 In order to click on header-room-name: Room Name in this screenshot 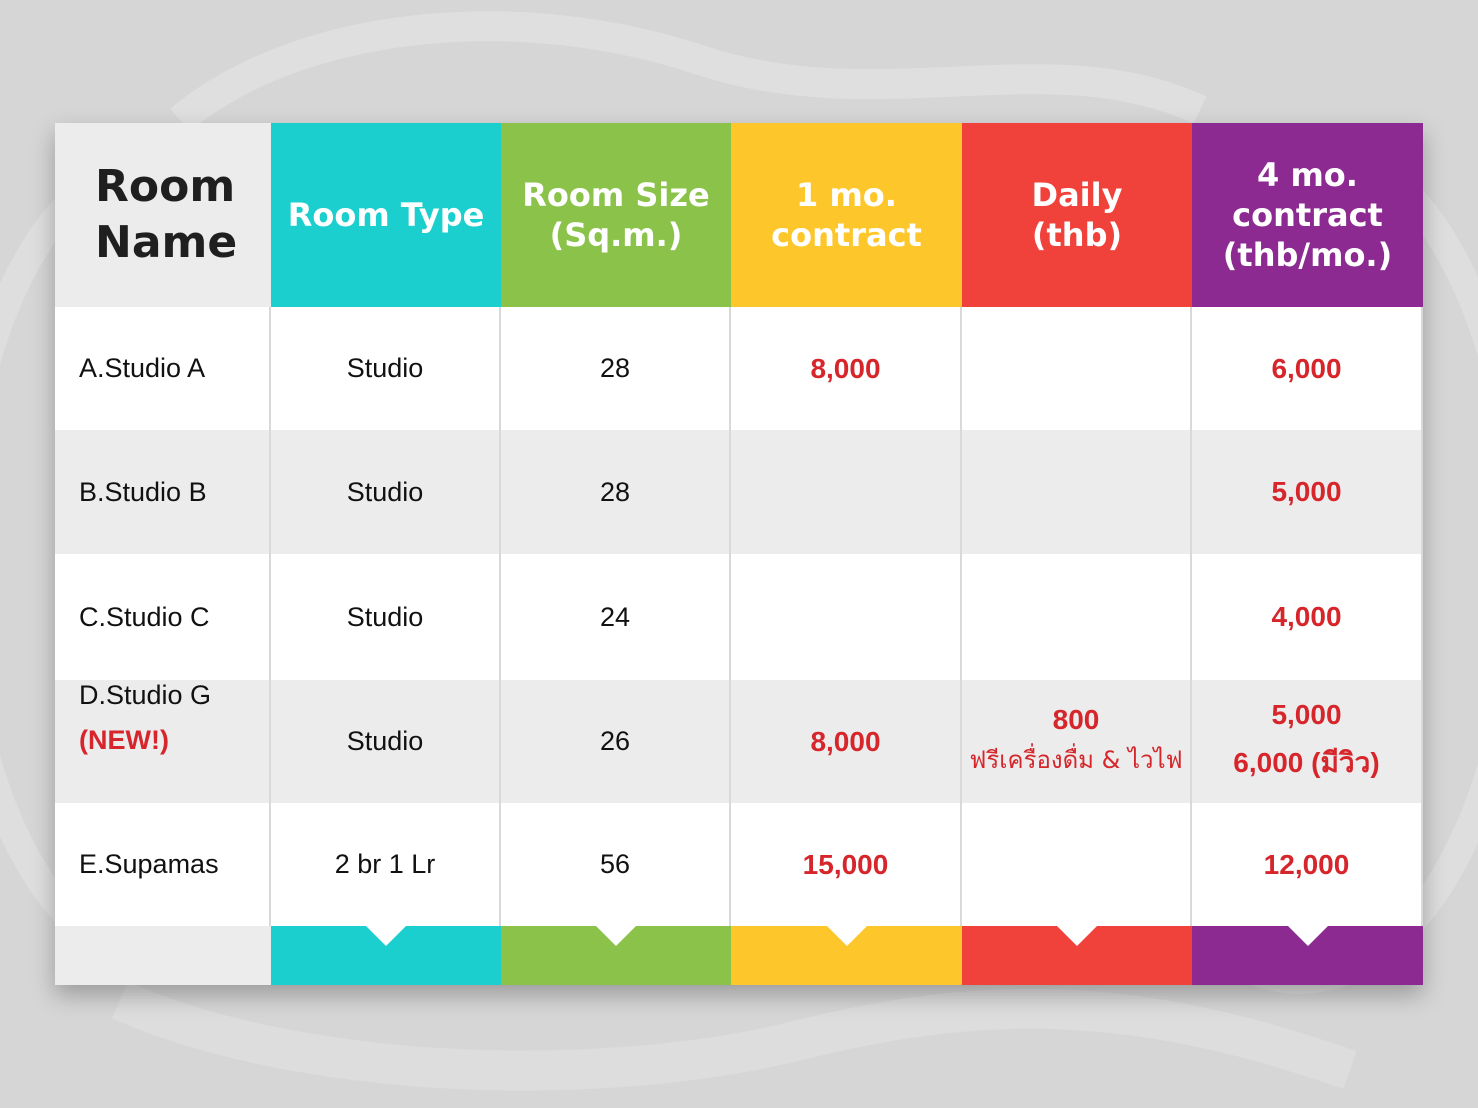, I will do `click(163, 215)`.